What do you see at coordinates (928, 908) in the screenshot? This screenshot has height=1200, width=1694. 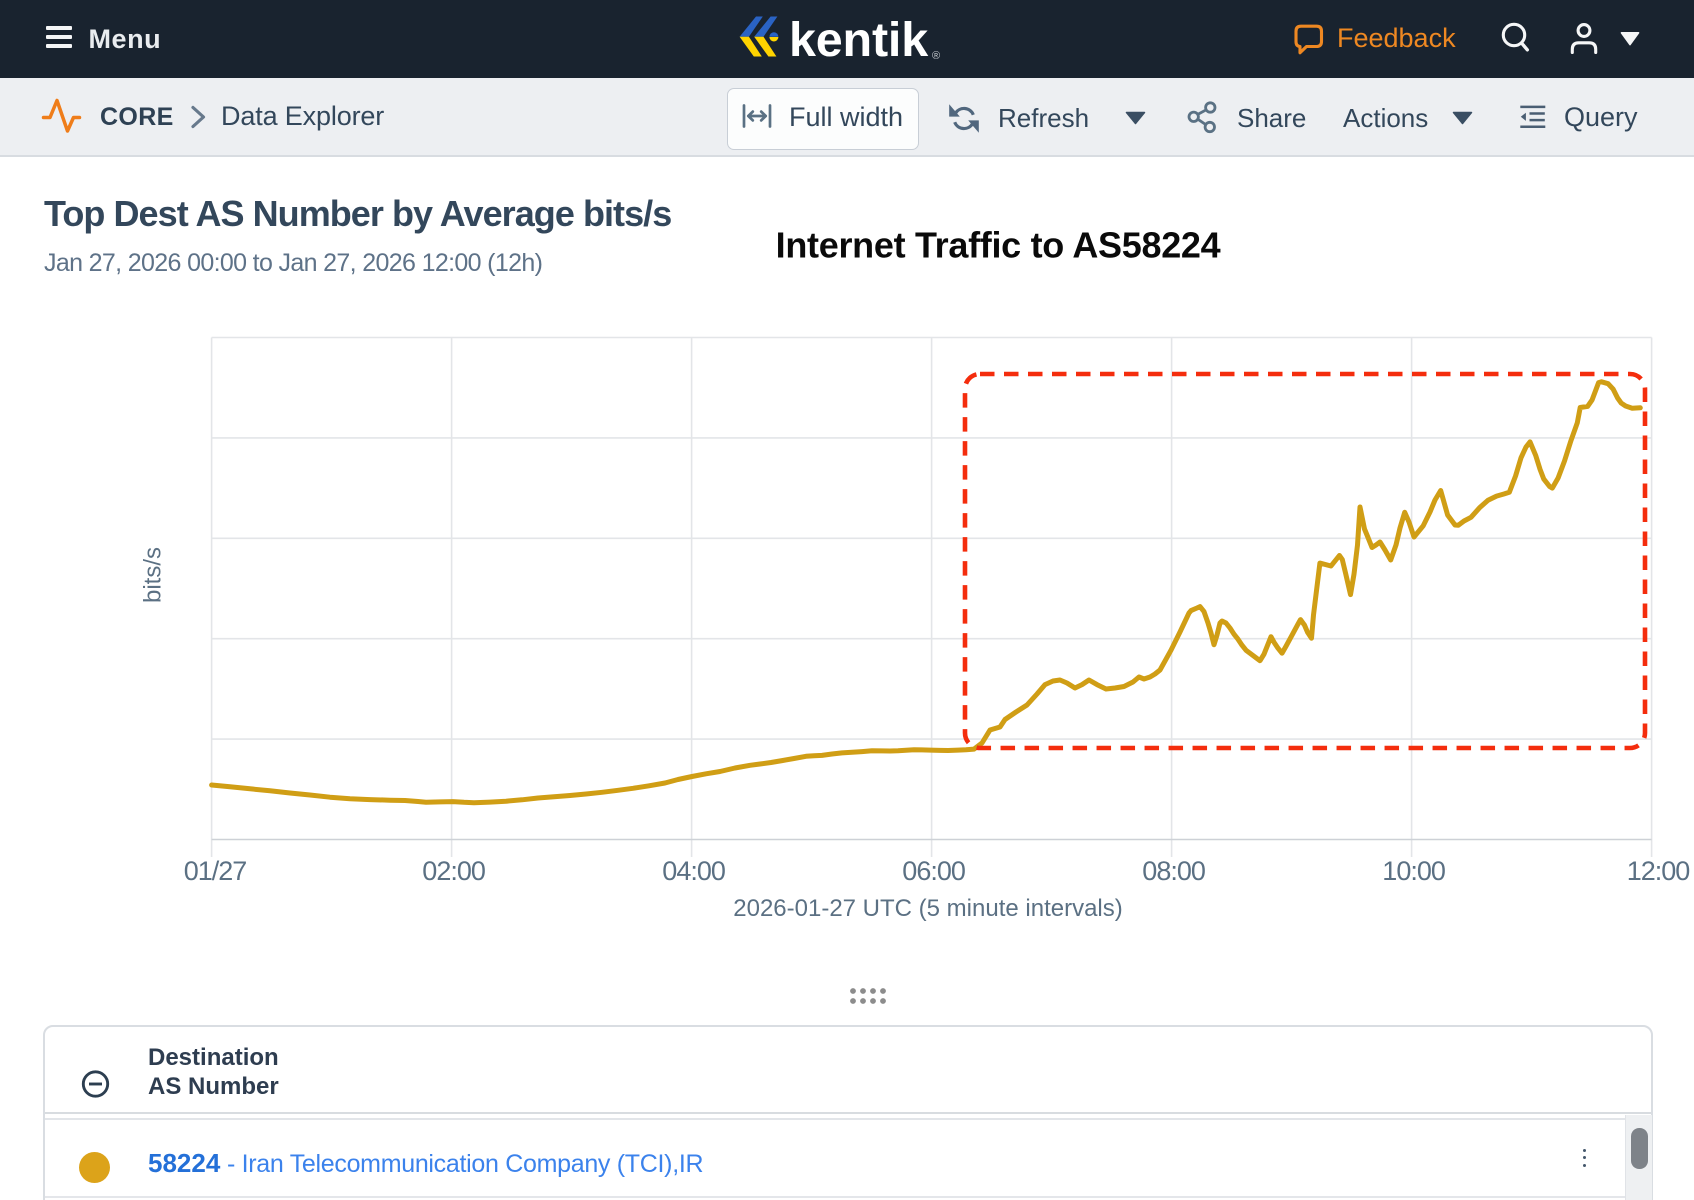 I see `svg-text:2026-01-27 UTC (5 minute inter: 2026-01-27 UTC (5 minute intervals)` at bounding box center [928, 908].